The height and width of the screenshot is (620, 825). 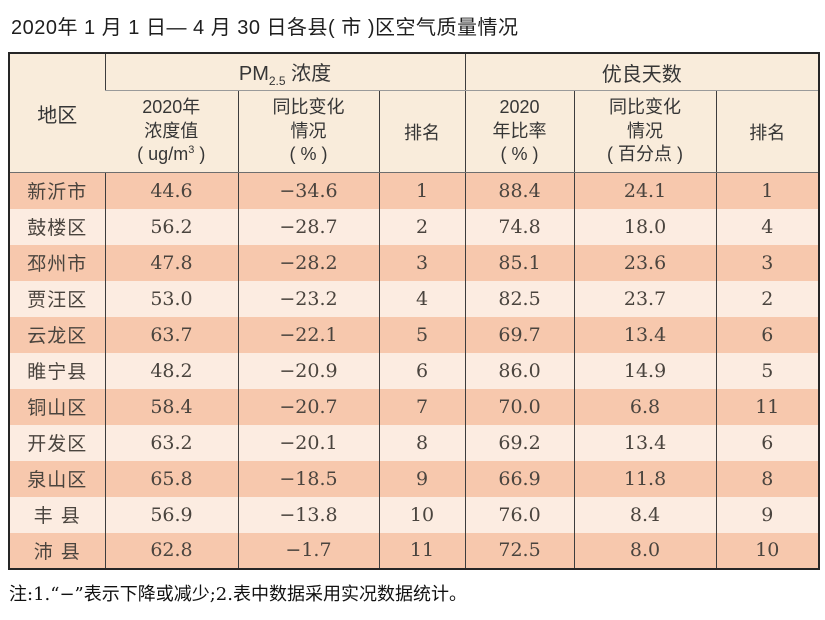 I want to click on good-change-cell: 23.6, so click(x=645, y=262).